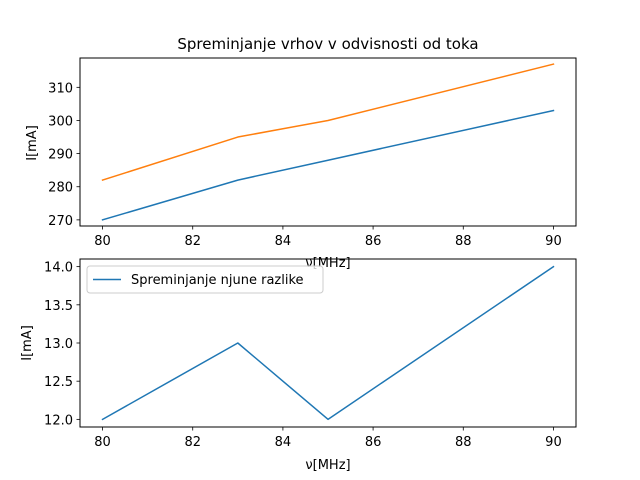 Image resolution: width=640 pixels, height=480 pixels. Describe the element at coordinates (217, 280) in the screenshot. I see `legend-label: Spreminjanje njune razlike` at that location.